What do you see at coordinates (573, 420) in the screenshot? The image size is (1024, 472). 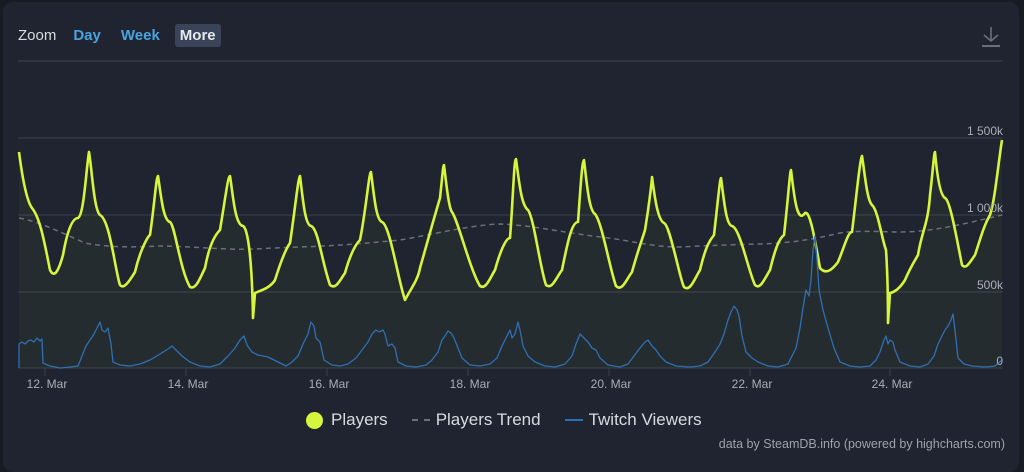 I see `solid-line-icon` at bounding box center [573, 420].